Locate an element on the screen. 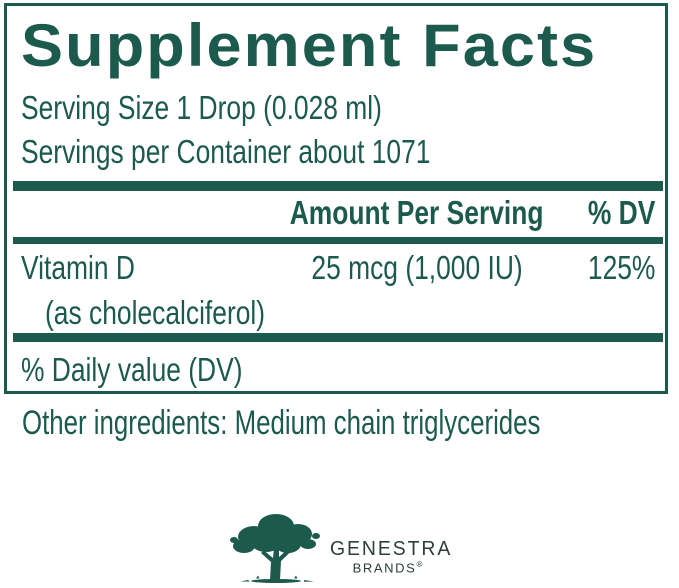 The width and height of the screenshot is (679, 588). panel-title: Supplement Facts is located at coordinates (309, 45).